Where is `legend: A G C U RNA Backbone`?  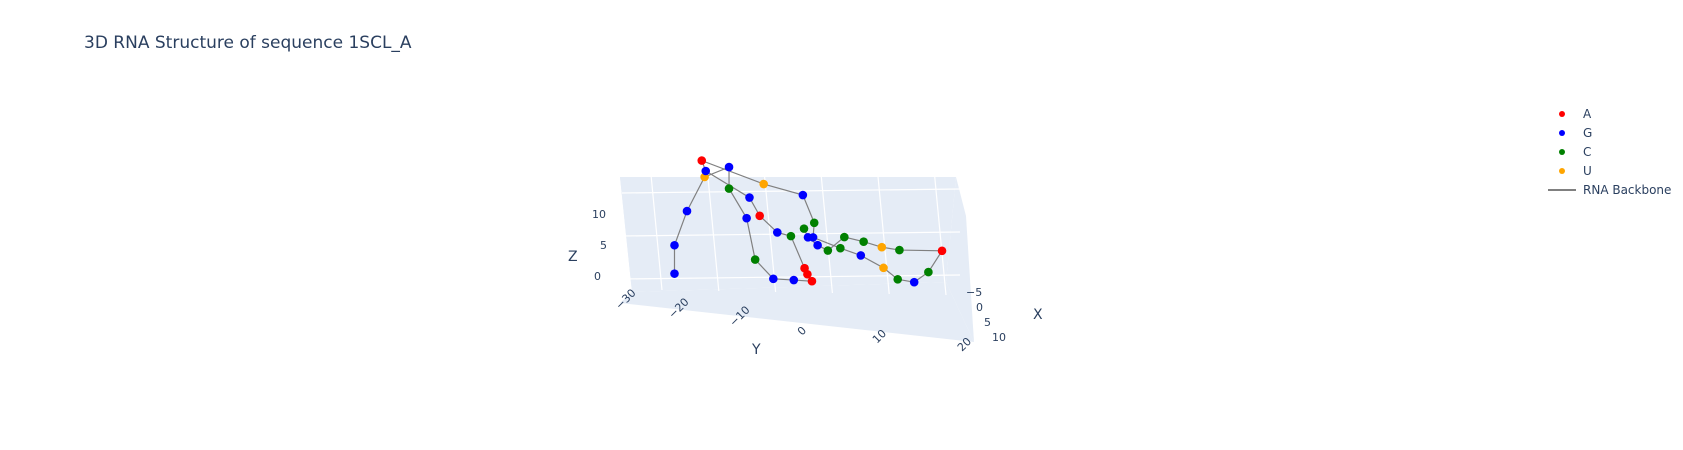
legend: A G C U RNA Backbone is located at coordinates (1607, 151).